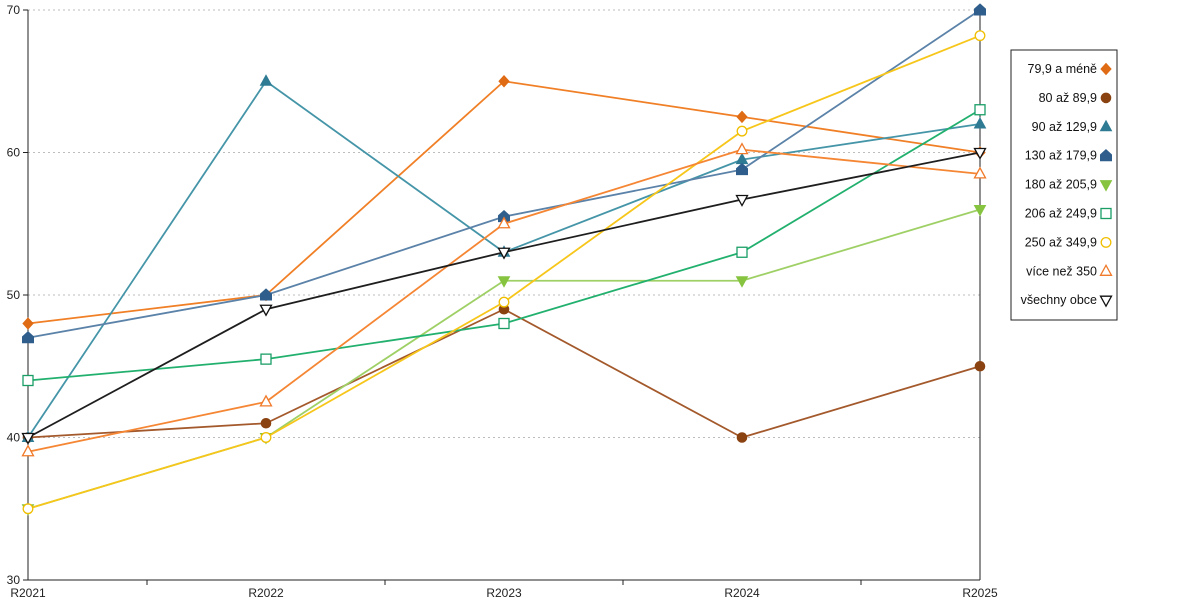 This screenshot has width=1200, height=600. Describe the element at coordinates (1061, 271) in the screenshot. I see `legend-label: více než 350` at that location.